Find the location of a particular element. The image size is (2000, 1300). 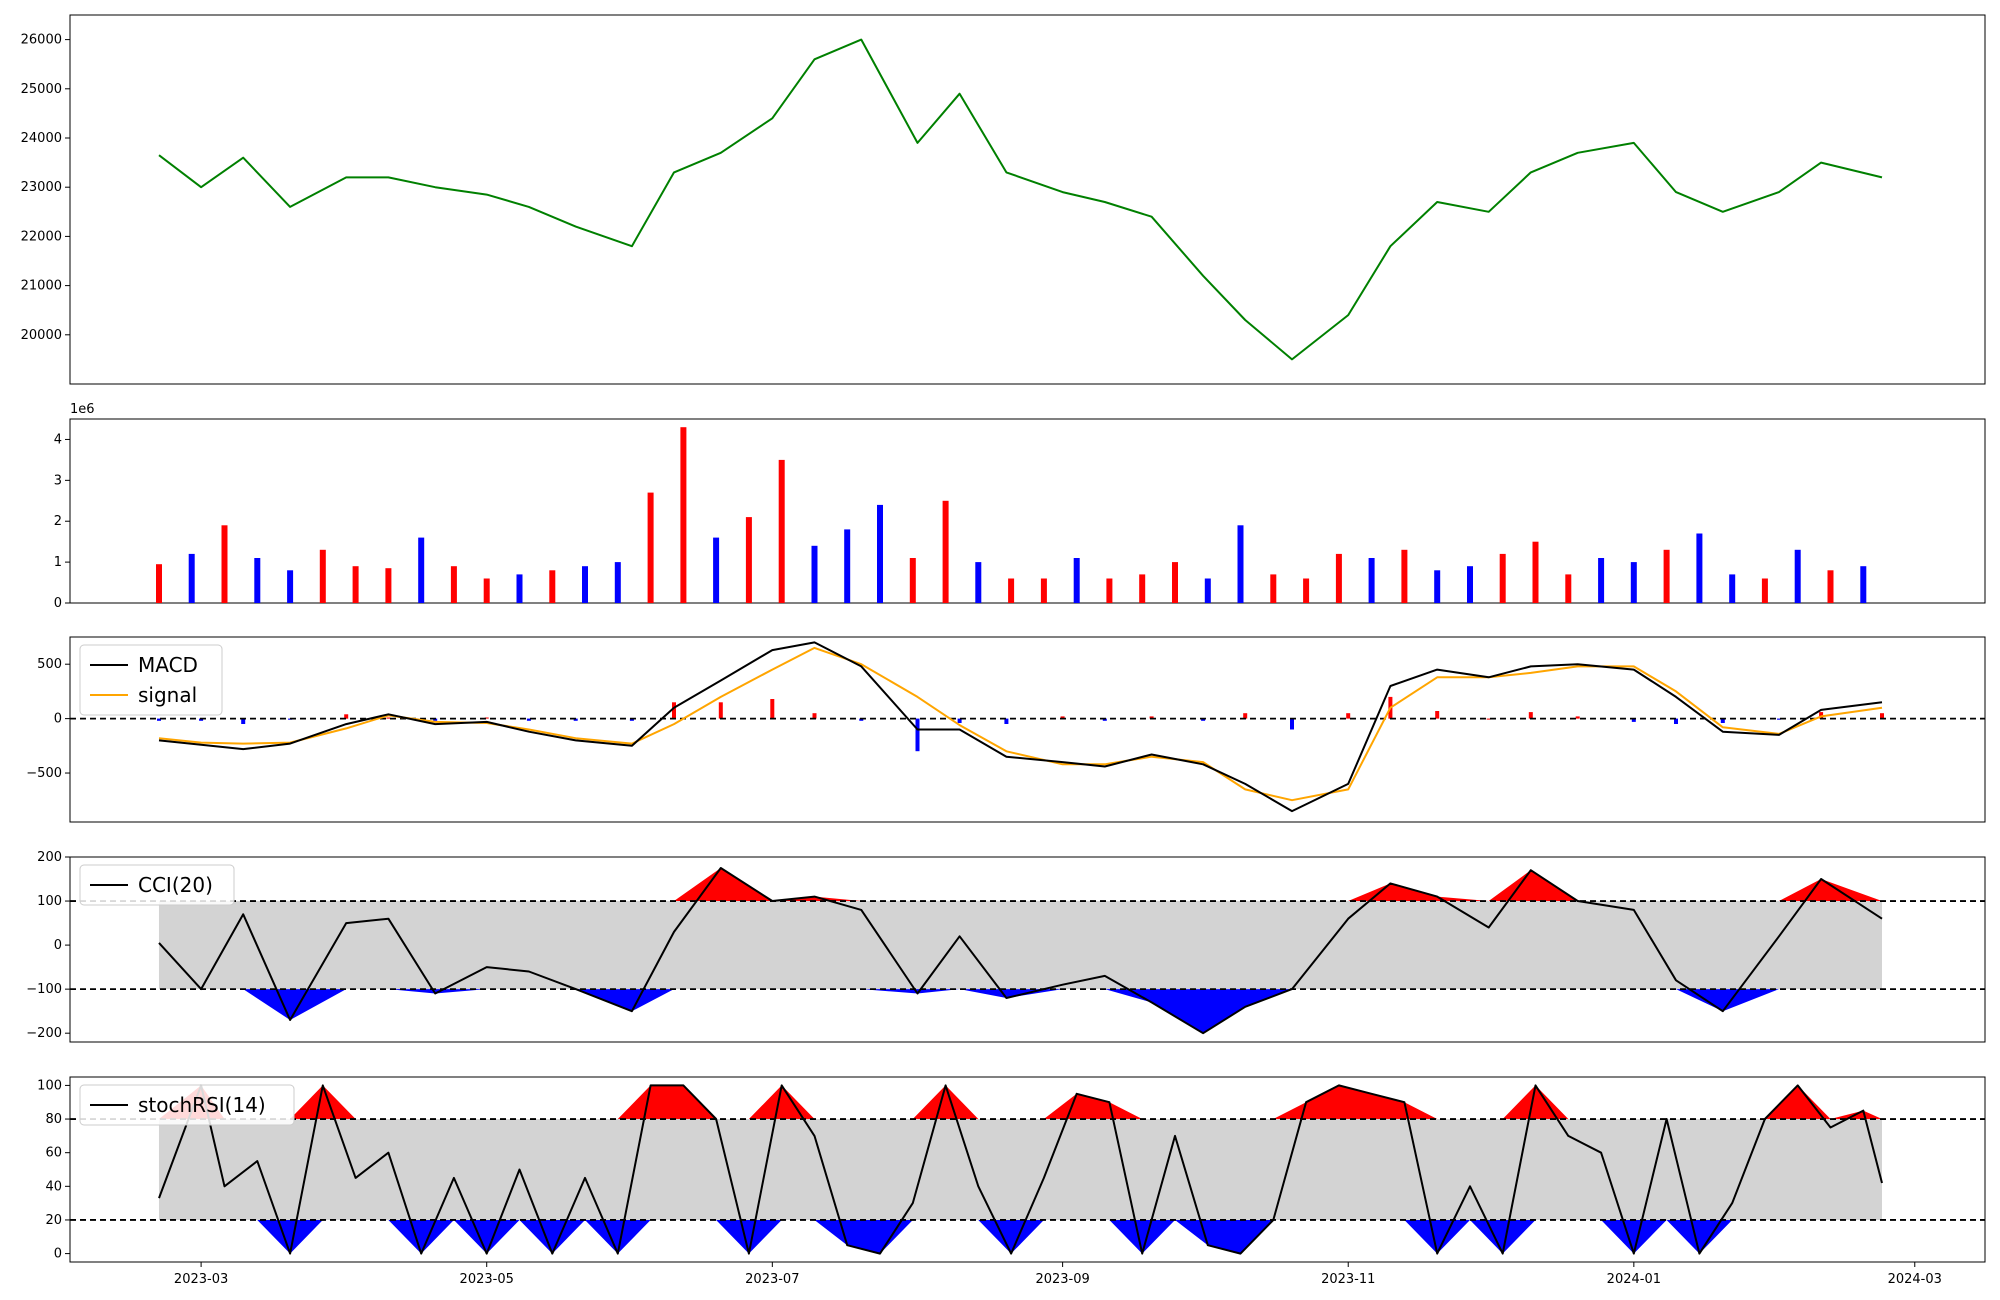

x-axis-tick-label: 2023-07 is located at coordinates (772, 1279).